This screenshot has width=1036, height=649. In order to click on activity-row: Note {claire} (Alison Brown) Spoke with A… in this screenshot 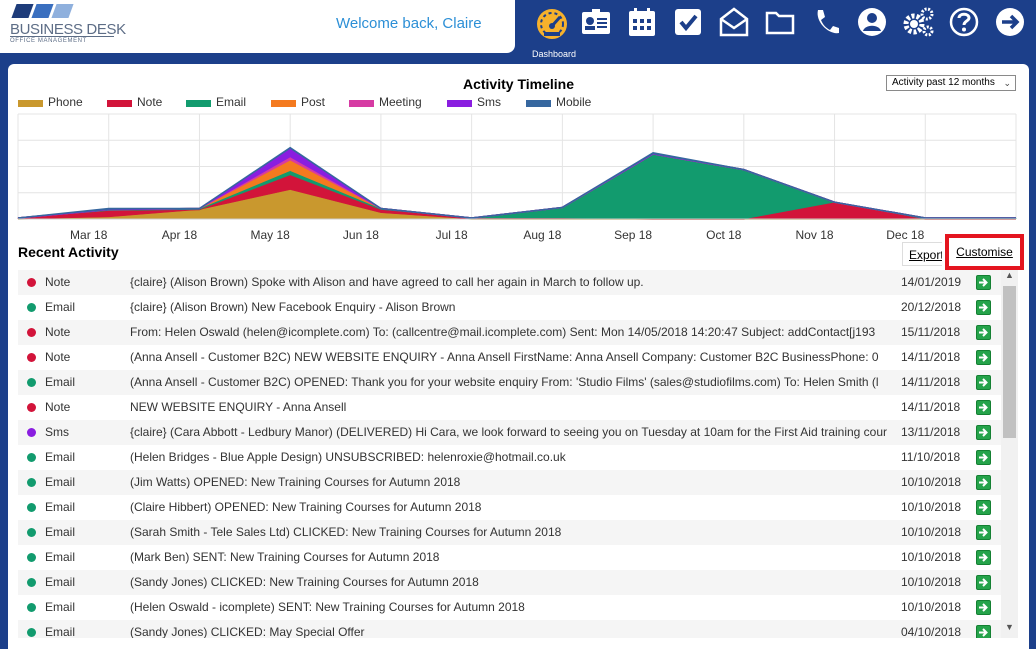, I will do `click(509, 282)`.